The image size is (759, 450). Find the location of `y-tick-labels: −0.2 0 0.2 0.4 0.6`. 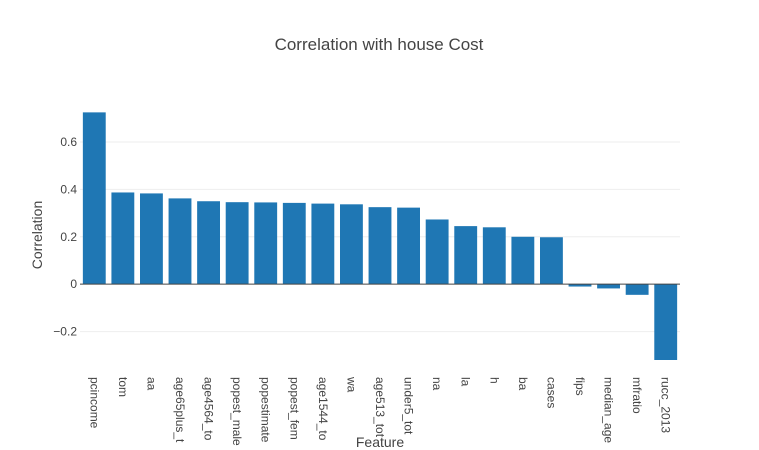

y-tick-labels: −0.2 0 0.2 0.4 0.6 is located at coordinates (65, 237).